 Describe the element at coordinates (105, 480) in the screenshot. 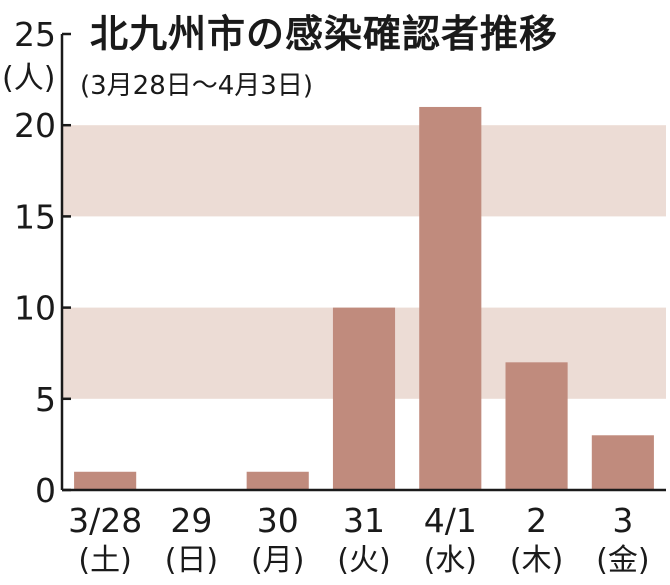

I see `bar-3/28` at that location.